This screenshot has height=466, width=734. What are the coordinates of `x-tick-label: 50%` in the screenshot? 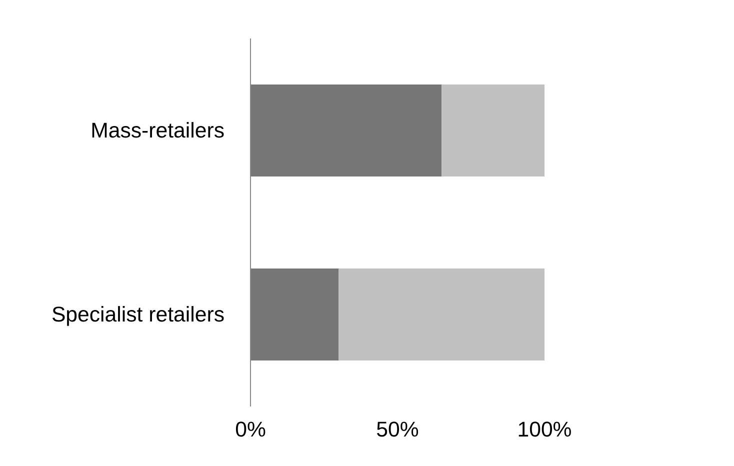 It's located at (397, 430).